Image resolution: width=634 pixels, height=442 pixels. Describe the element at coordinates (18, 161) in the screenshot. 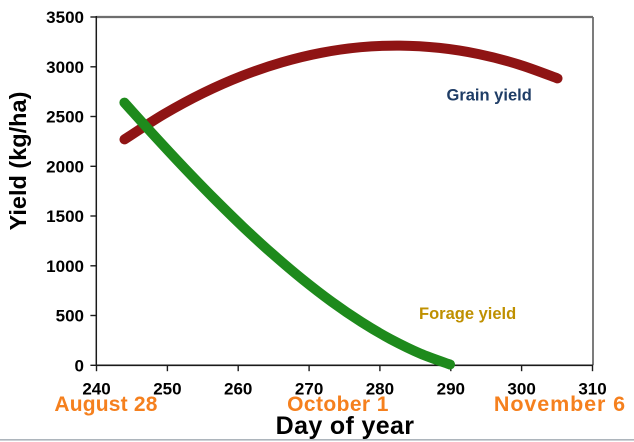

I see `svg-text: Yield (kg/ha)` at that location.